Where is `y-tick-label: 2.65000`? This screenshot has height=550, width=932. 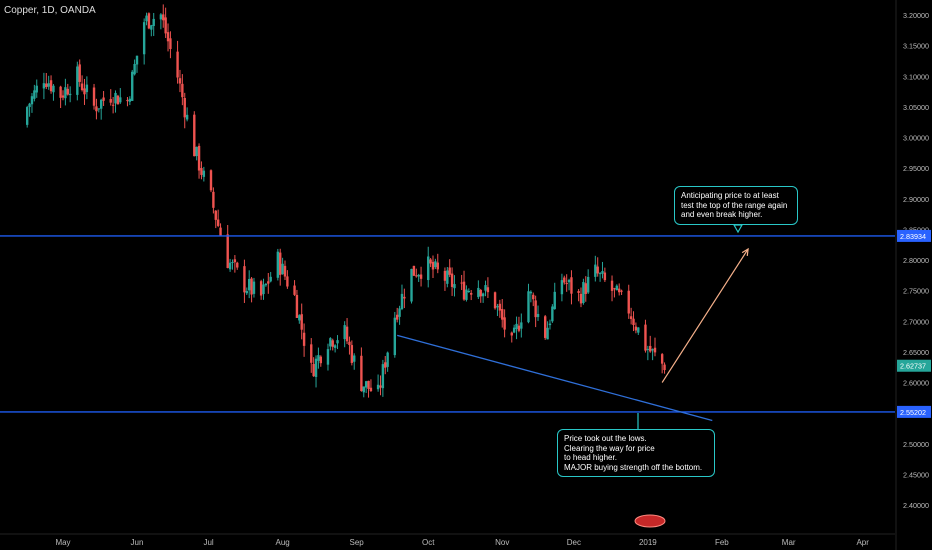
y-tick-label: 2.65000 is located at coordinates (916, 352).